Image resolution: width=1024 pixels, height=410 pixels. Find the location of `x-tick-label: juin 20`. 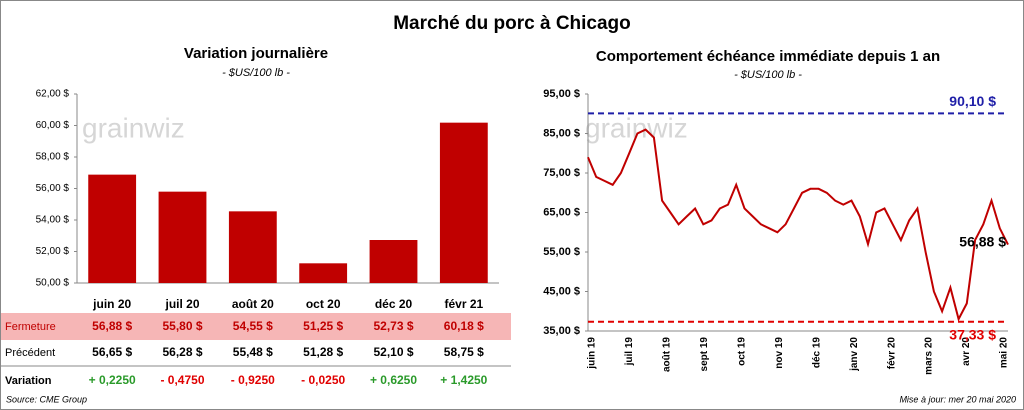

x-tick-label: juin 20 is located at coordinates (111, 304).